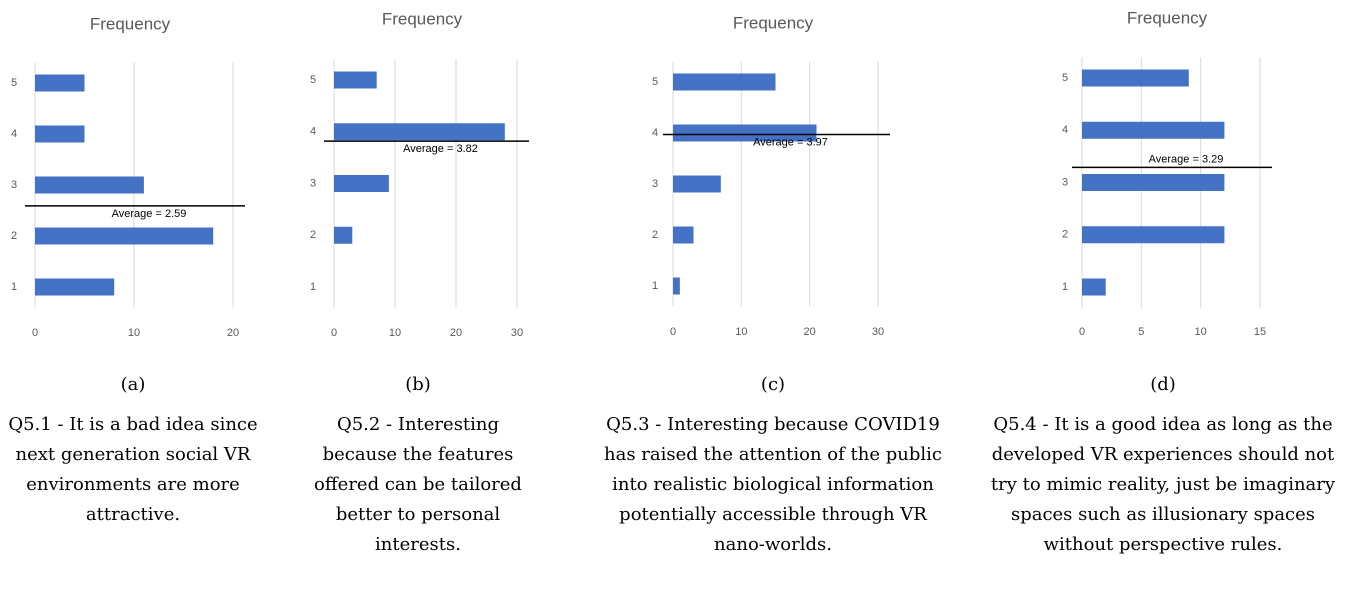  Describe the element at coordinates (1260, 332) in the screenshot. I see `x-tick-label: 15` at that location.